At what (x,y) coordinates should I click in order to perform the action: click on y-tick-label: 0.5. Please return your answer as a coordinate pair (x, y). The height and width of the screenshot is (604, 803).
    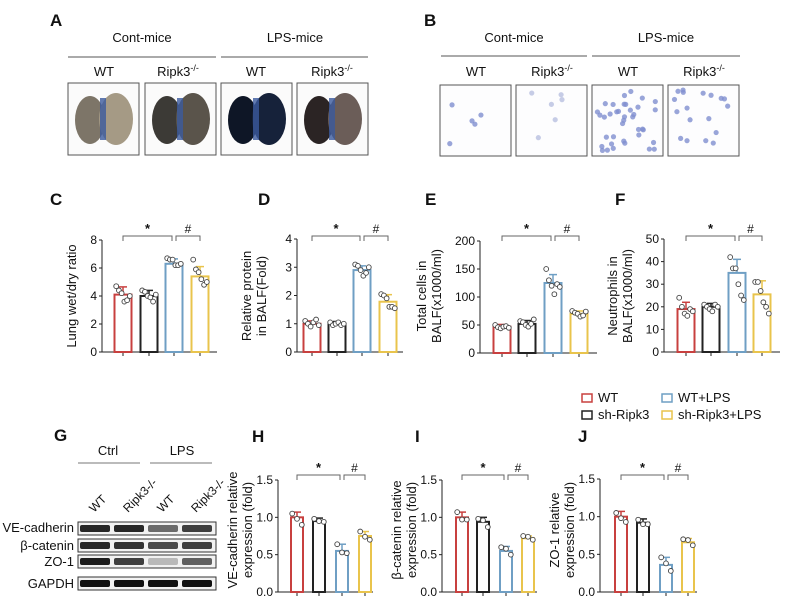
    Looking at the image, I should click on (428, 555).